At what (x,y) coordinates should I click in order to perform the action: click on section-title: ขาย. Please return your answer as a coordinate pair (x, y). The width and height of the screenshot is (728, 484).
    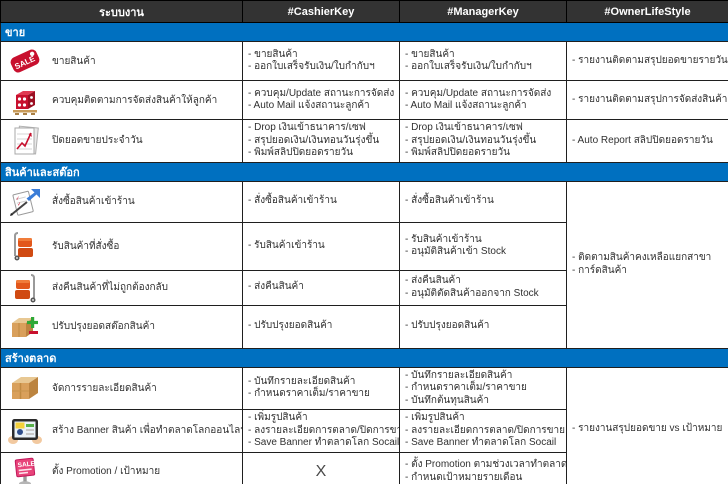
    Looking at the image, I should click on (364, 32).